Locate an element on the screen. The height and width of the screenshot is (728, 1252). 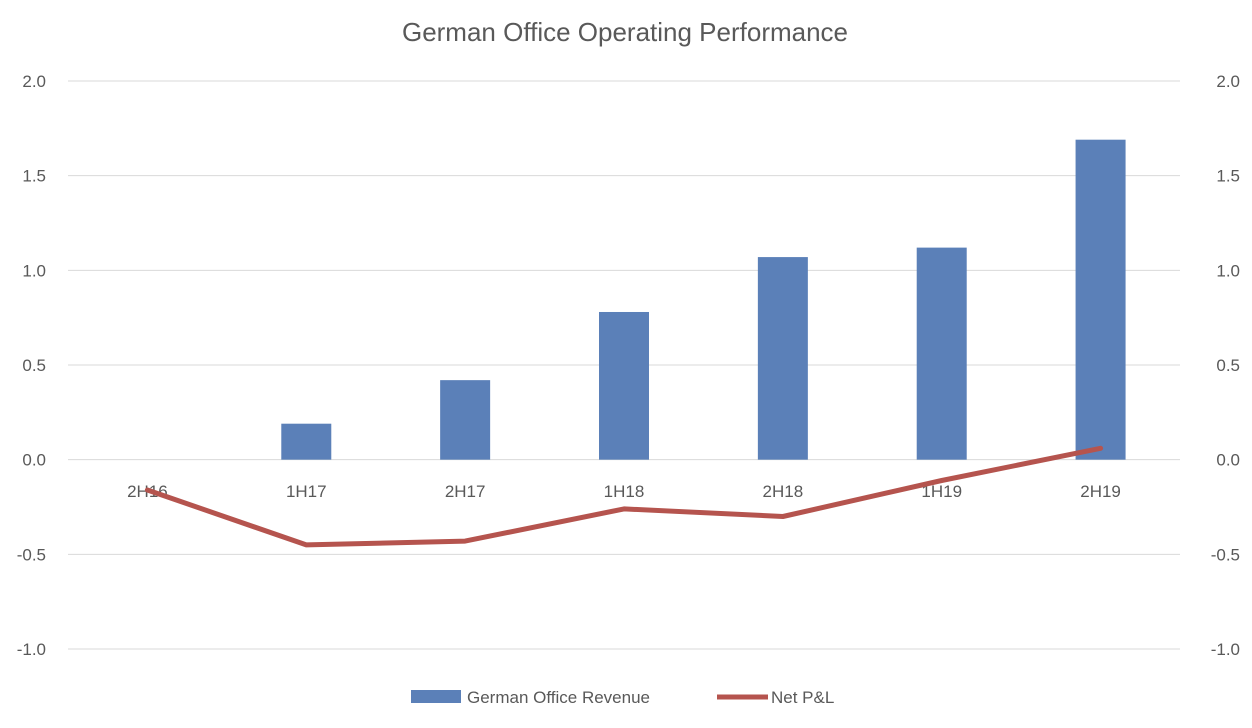
y-tick-label: 1.0 is located at coordinates (34, 270).